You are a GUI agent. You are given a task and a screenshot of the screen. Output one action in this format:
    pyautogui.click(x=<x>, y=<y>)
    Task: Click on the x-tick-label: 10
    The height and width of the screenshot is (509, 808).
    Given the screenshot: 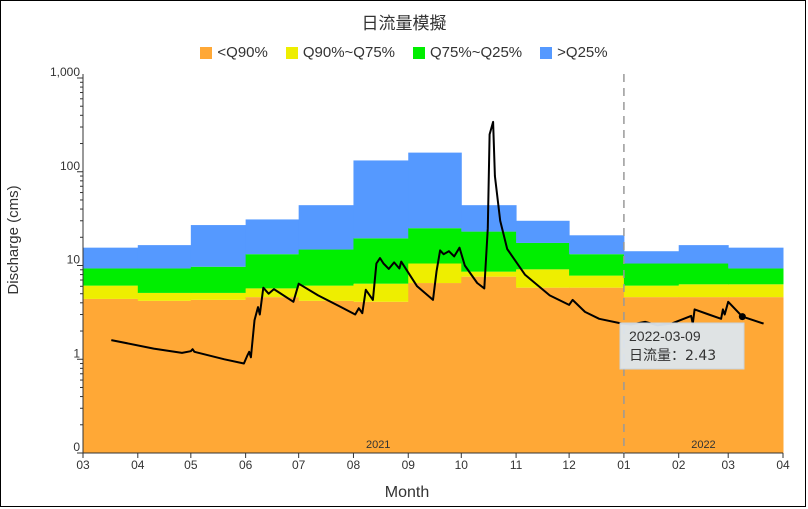 What is the action you would take?
    pyautogui.click(x=462, y=465)
    